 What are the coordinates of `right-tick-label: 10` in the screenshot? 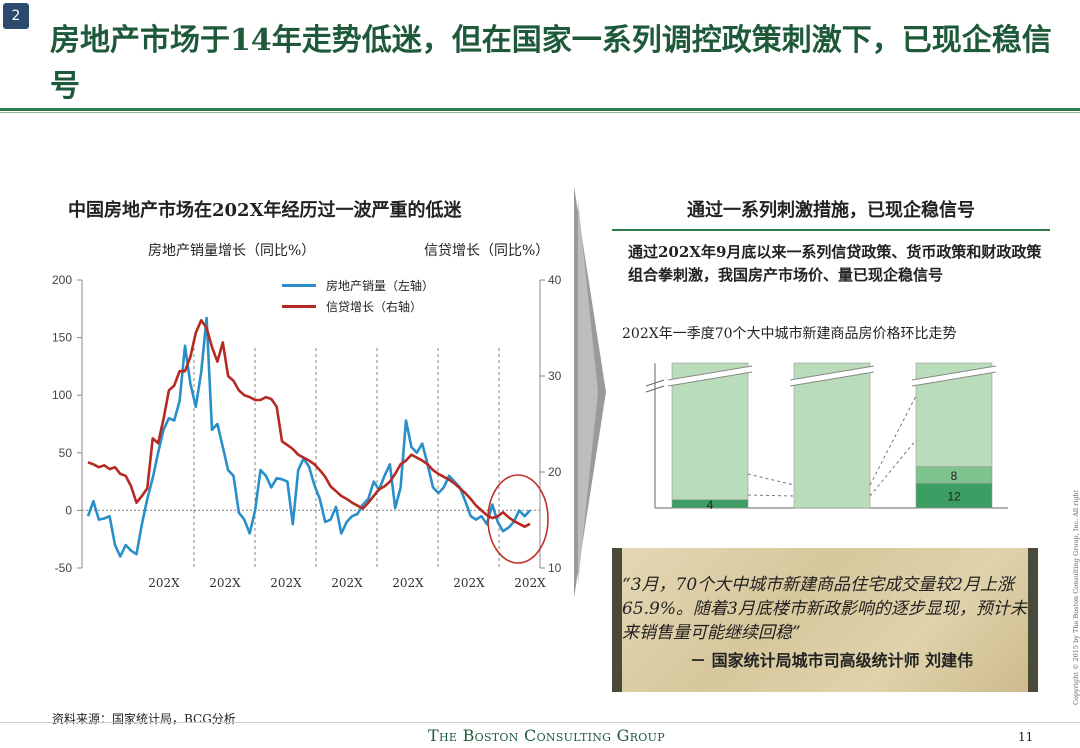 It's located at (555, 568).